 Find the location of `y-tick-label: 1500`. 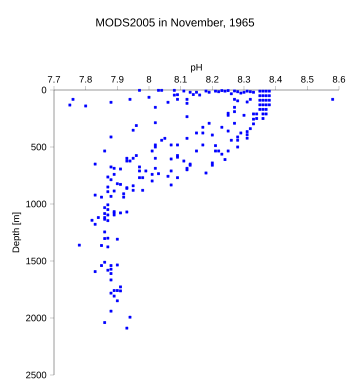

y-tick-label: 1500 is located at coordinates (36, 261).